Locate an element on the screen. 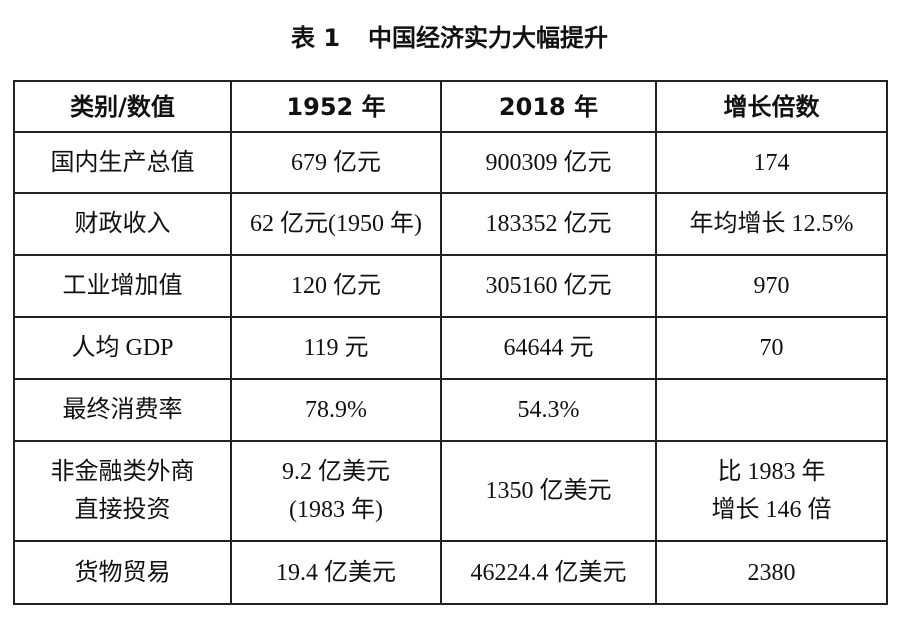 This screenshot has height=618, width=899. header-cell: 1952 年 is located at coordinates (336, 106).